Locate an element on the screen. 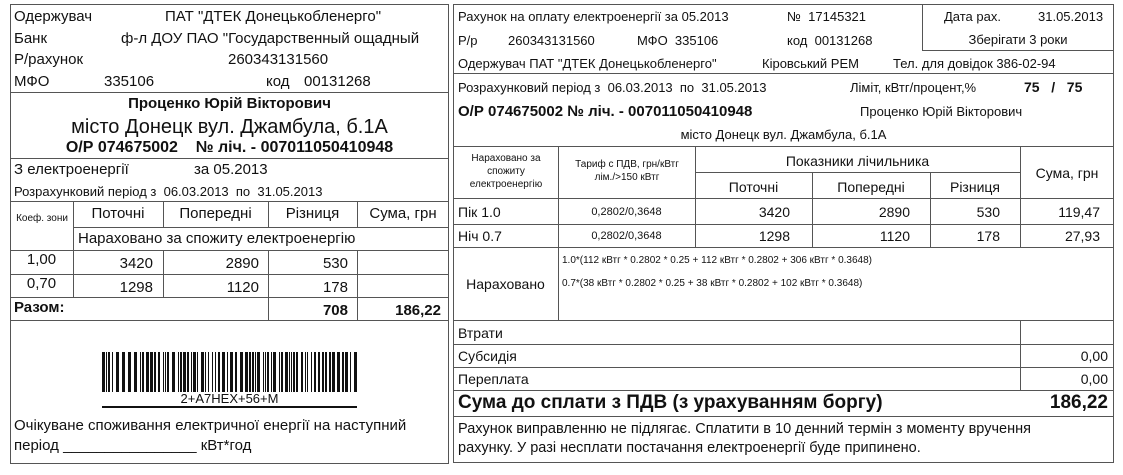 The image size is (1123, 475). service: З електроенергії is located at coordinates (71, 169).